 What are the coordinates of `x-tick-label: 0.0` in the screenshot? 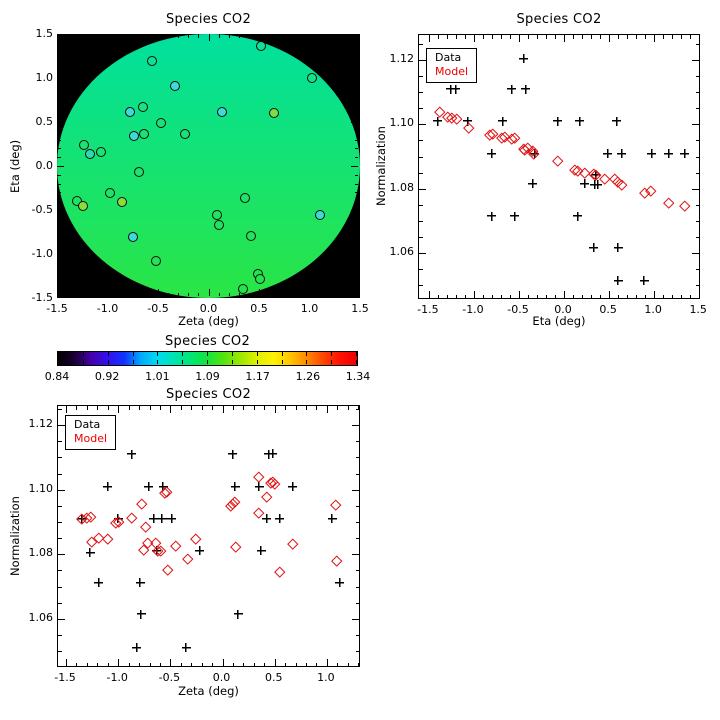 It's located at (208, 308).